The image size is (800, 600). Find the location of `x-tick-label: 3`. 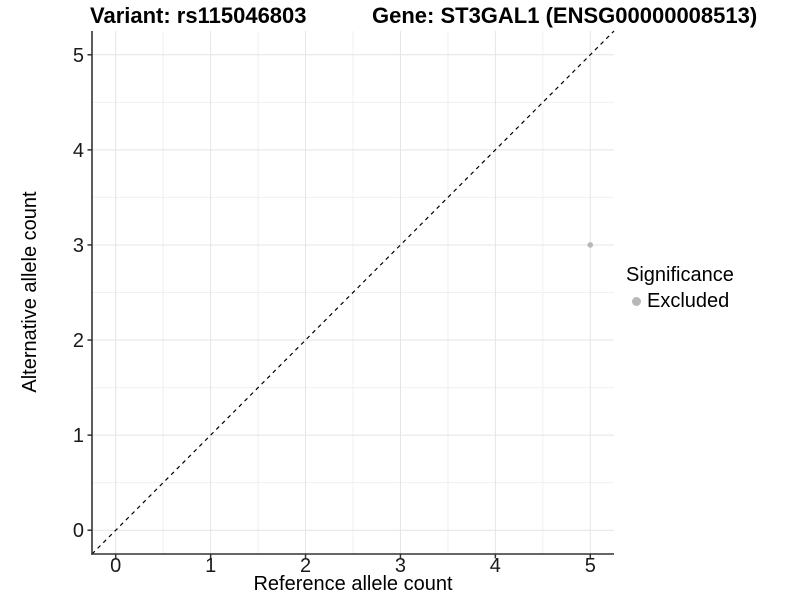

x-tick-label: 3 is located at coordinates (400, 566).